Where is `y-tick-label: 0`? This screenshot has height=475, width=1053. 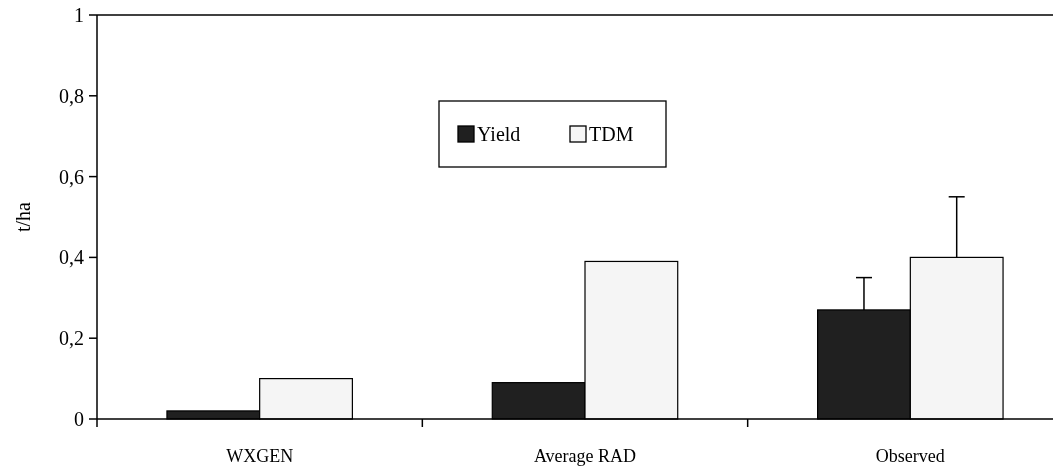
y-tick-label: 0 is located at coordinates (79, 419).